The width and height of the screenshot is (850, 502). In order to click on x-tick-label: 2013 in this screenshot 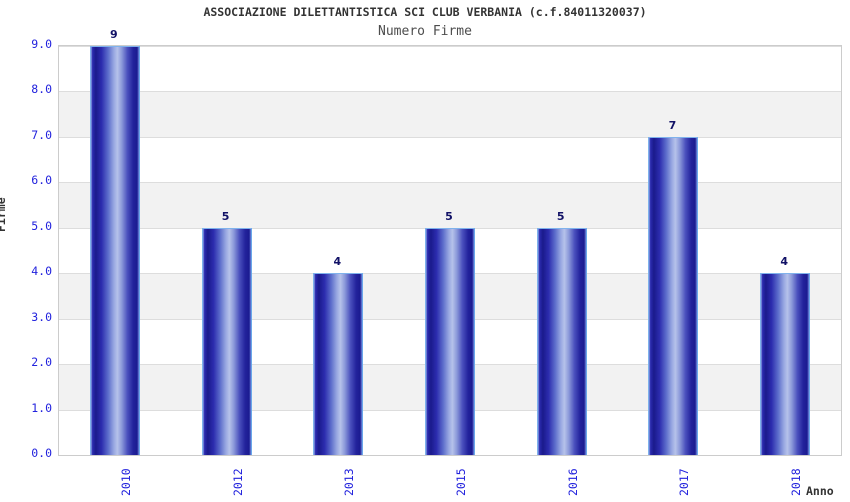, I will do `click(349, 482)`.